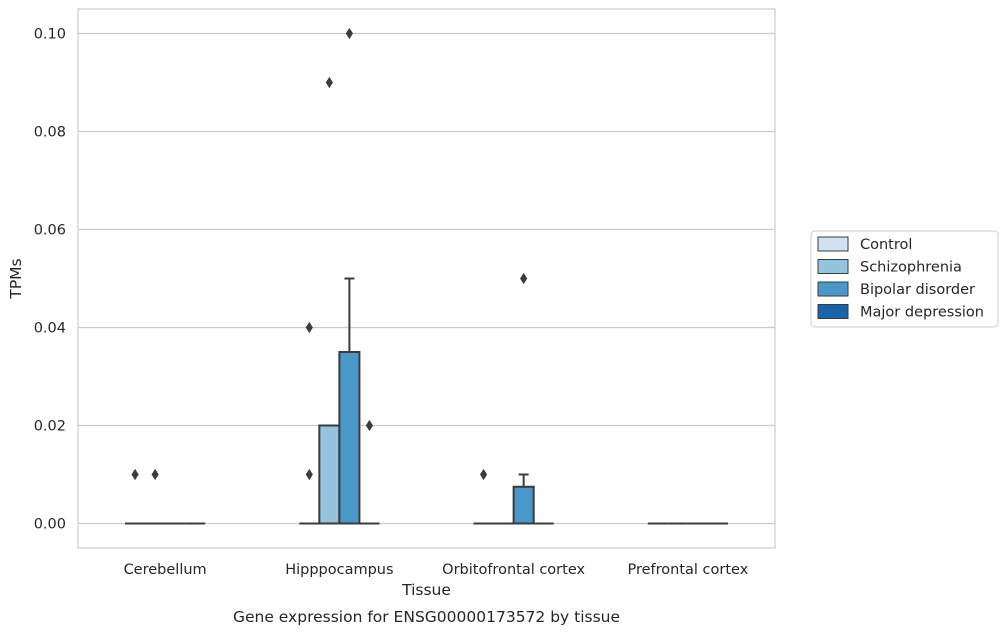  What do you see at coordinates (50, 35) in the screenshot?
I see `y-tick-label: 0.10` at bounding box center [50, 35].